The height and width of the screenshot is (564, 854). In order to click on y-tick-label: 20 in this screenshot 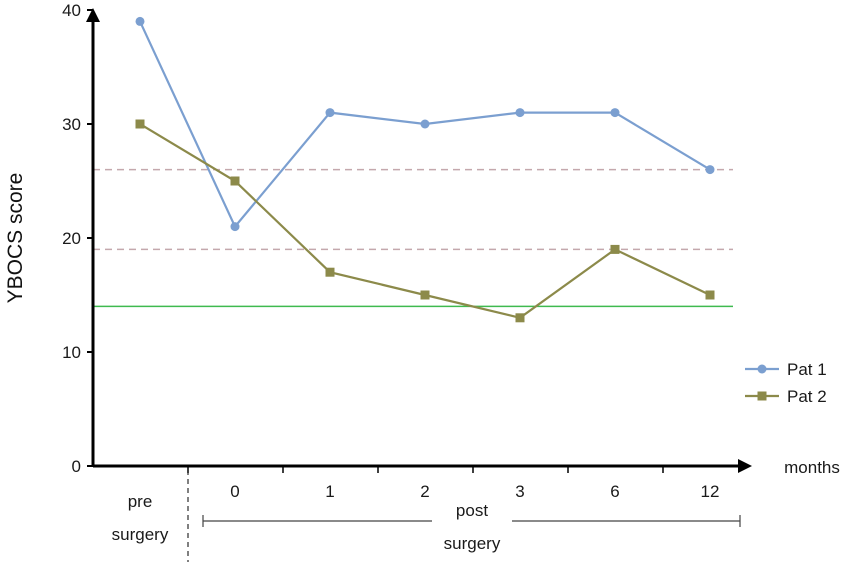, I will do `click(71, 238)`.